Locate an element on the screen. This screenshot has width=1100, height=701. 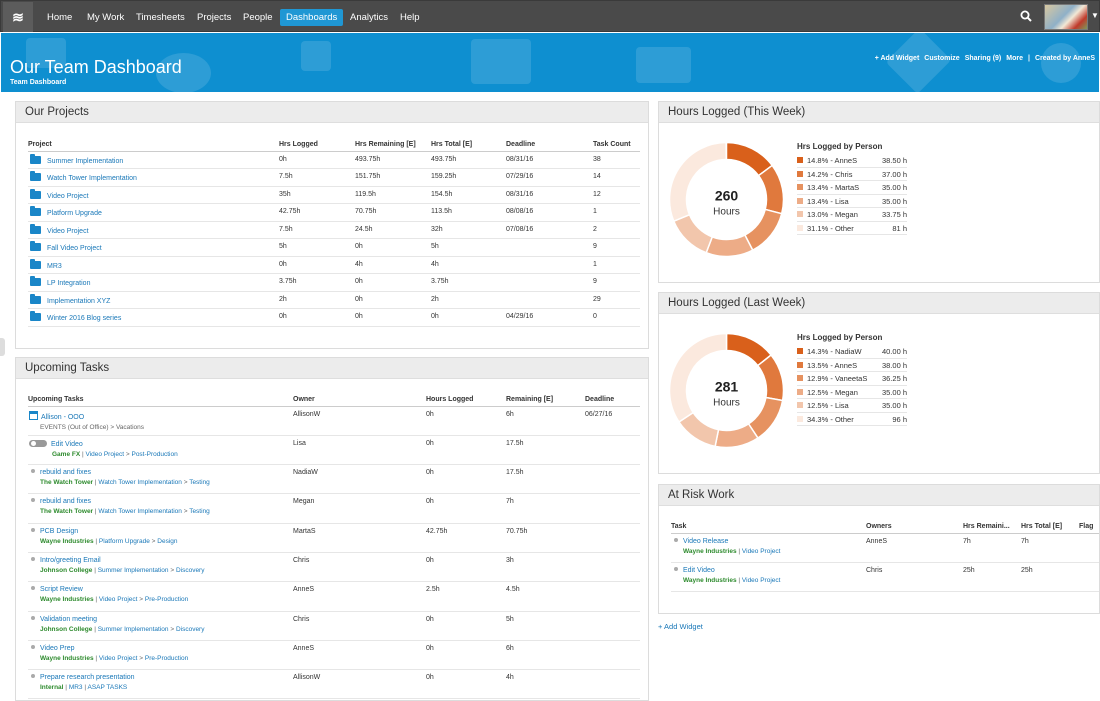
project-link: Summer Implementation is located at coordinates (85, 161).